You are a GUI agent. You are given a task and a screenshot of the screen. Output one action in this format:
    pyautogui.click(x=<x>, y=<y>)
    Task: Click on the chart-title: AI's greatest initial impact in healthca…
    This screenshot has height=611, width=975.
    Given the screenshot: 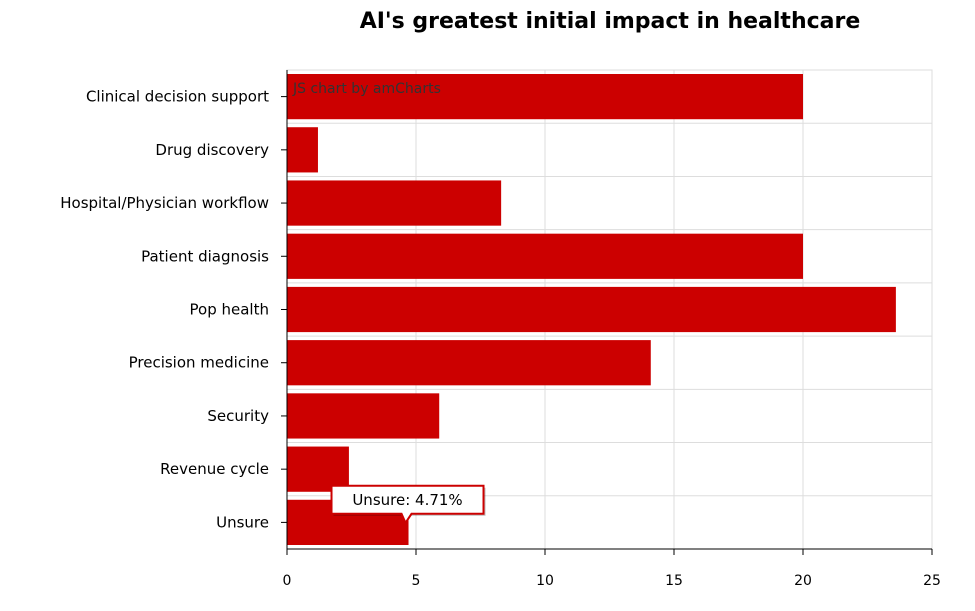 What is the action you would take?
    pyautogui.click(x=610, y=21)
    